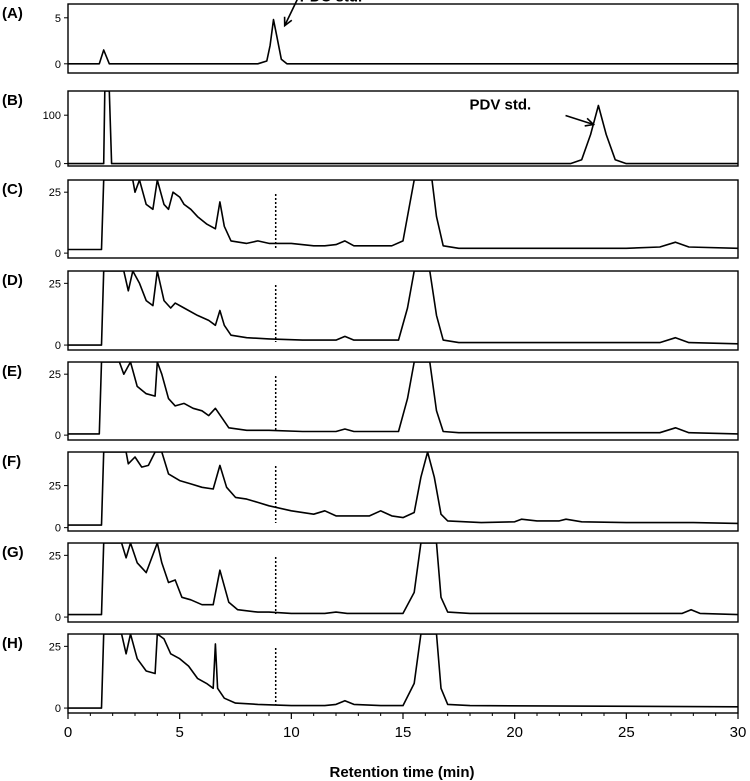 The image size is (750, 781). I want to click on panel-a-ytick-label: 0, so click(58, 65).